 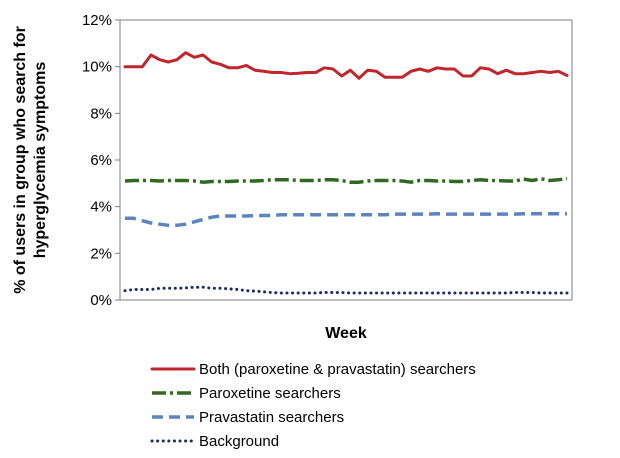 I want to click on y-axis-ticks: 0% 2% 4% 6% 8% 10% 12%, so click(x=101, y=160).